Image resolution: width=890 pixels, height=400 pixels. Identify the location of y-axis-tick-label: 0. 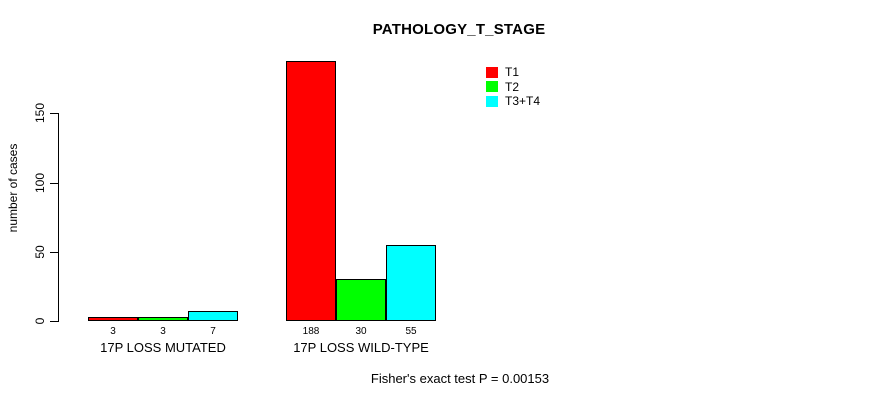
(40, 321).